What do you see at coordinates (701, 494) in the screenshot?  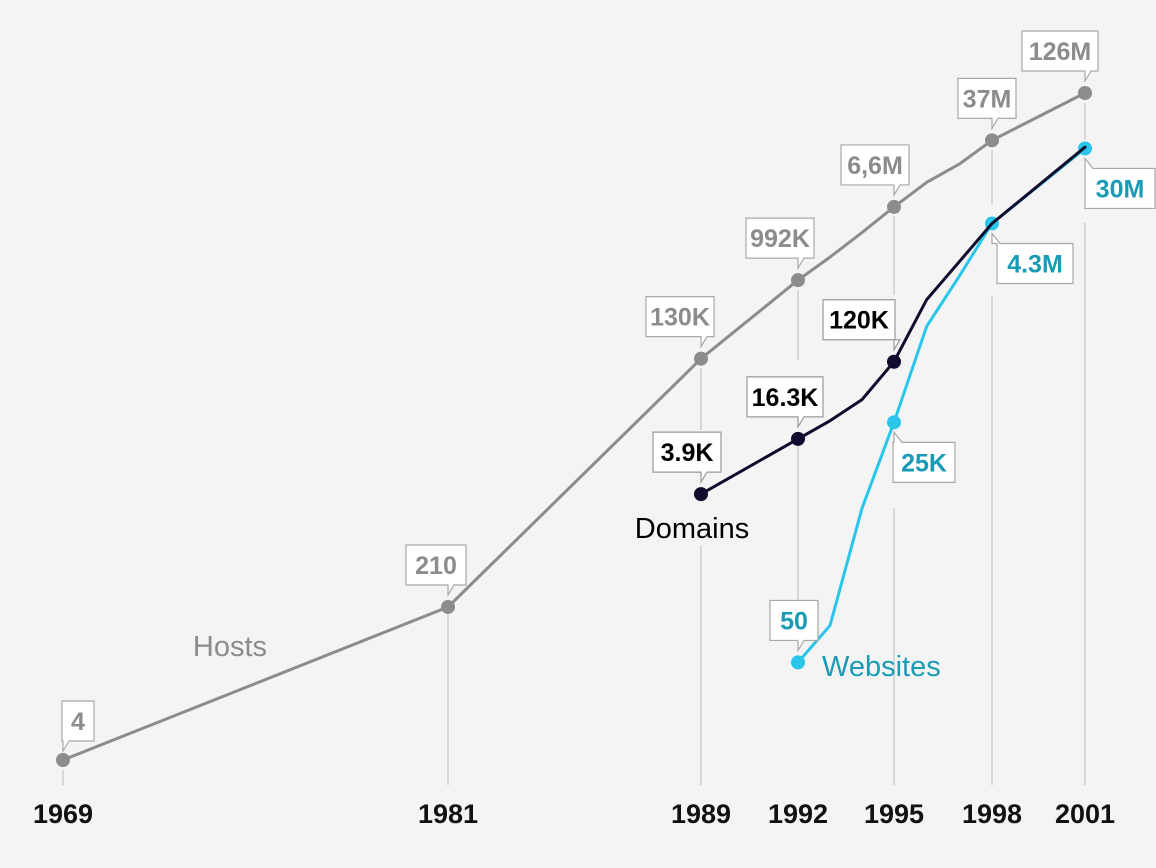 I see `point-domains-1989` at bounding box center [701, 494].